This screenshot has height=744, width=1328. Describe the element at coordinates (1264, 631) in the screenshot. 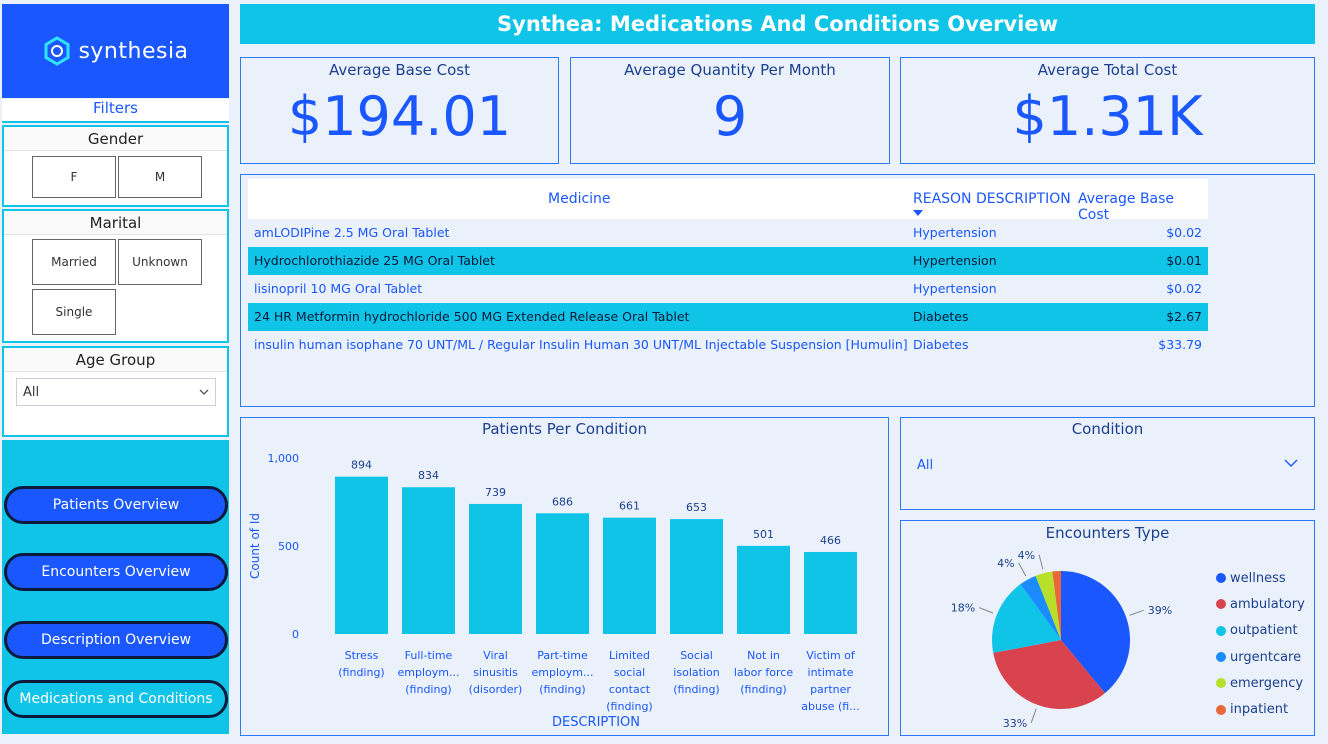

I see `legend-label: outpatient` at that location.